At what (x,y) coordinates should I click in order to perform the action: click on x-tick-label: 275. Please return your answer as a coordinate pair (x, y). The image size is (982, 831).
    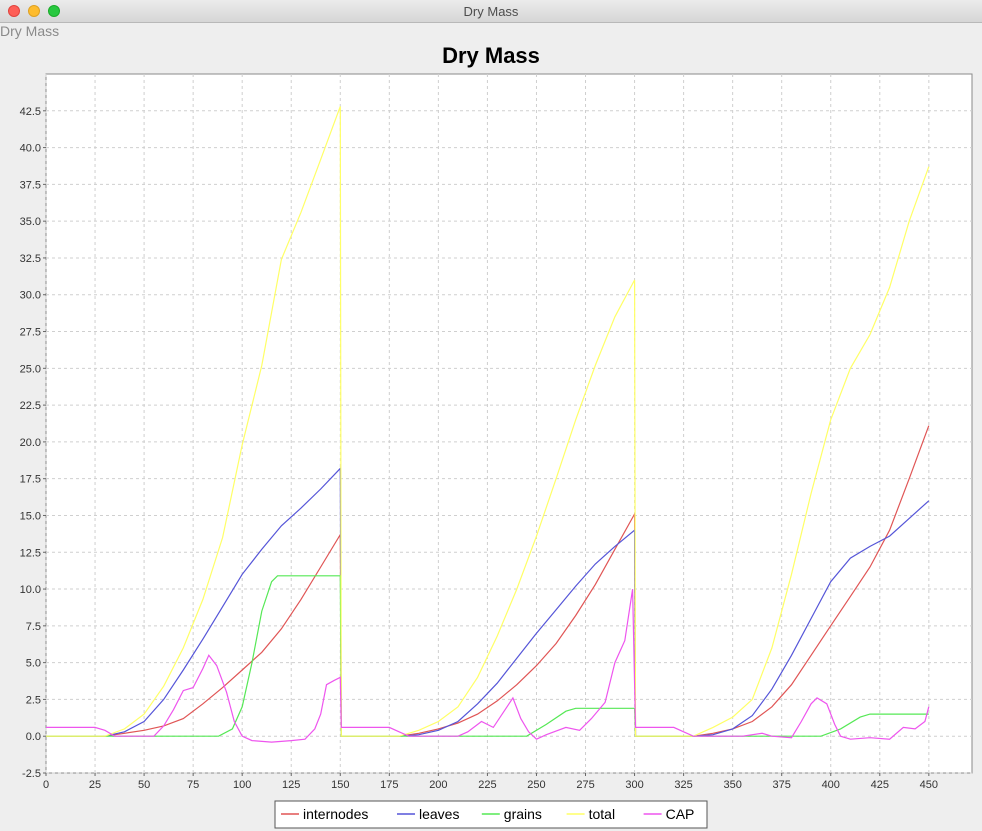
    Looking at the image, I should click on (585, 785).